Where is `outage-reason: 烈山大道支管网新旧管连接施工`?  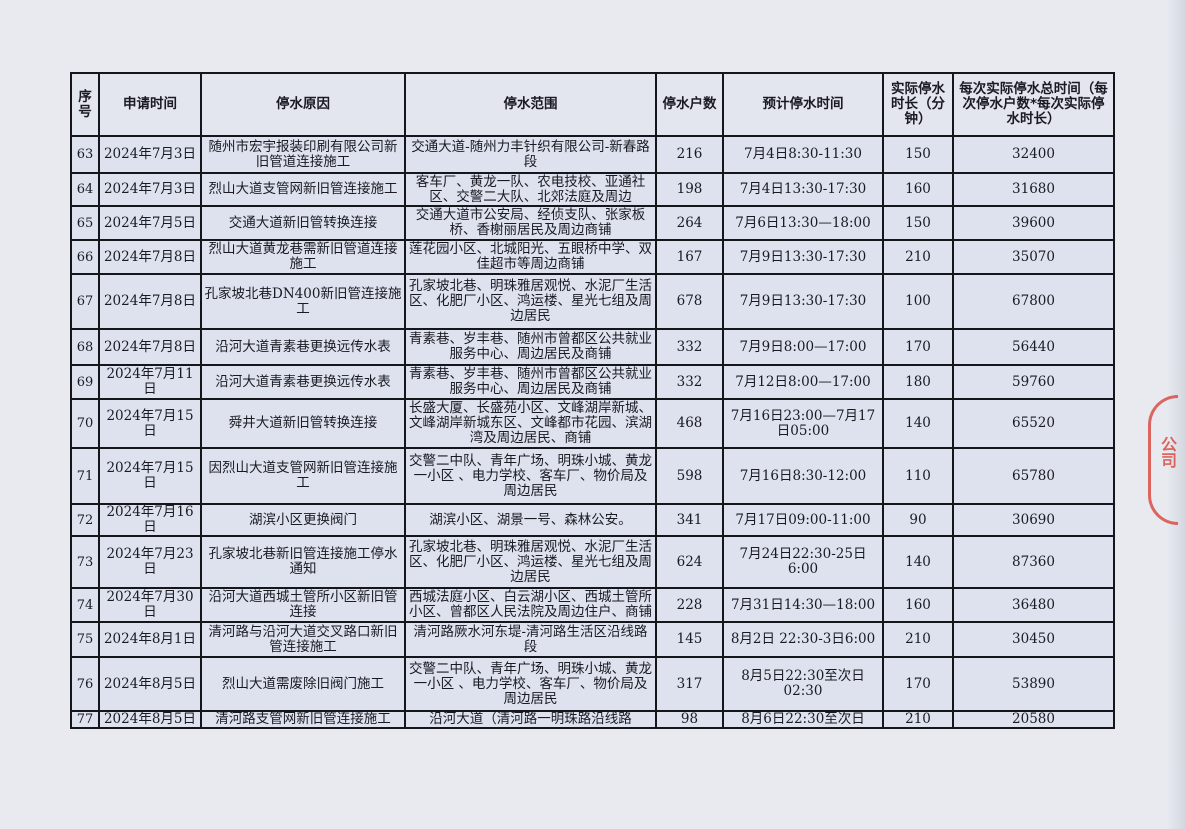
outage-reason: 烈山大道支管网新旧管连接施工 is located at coordinates (303, 189).